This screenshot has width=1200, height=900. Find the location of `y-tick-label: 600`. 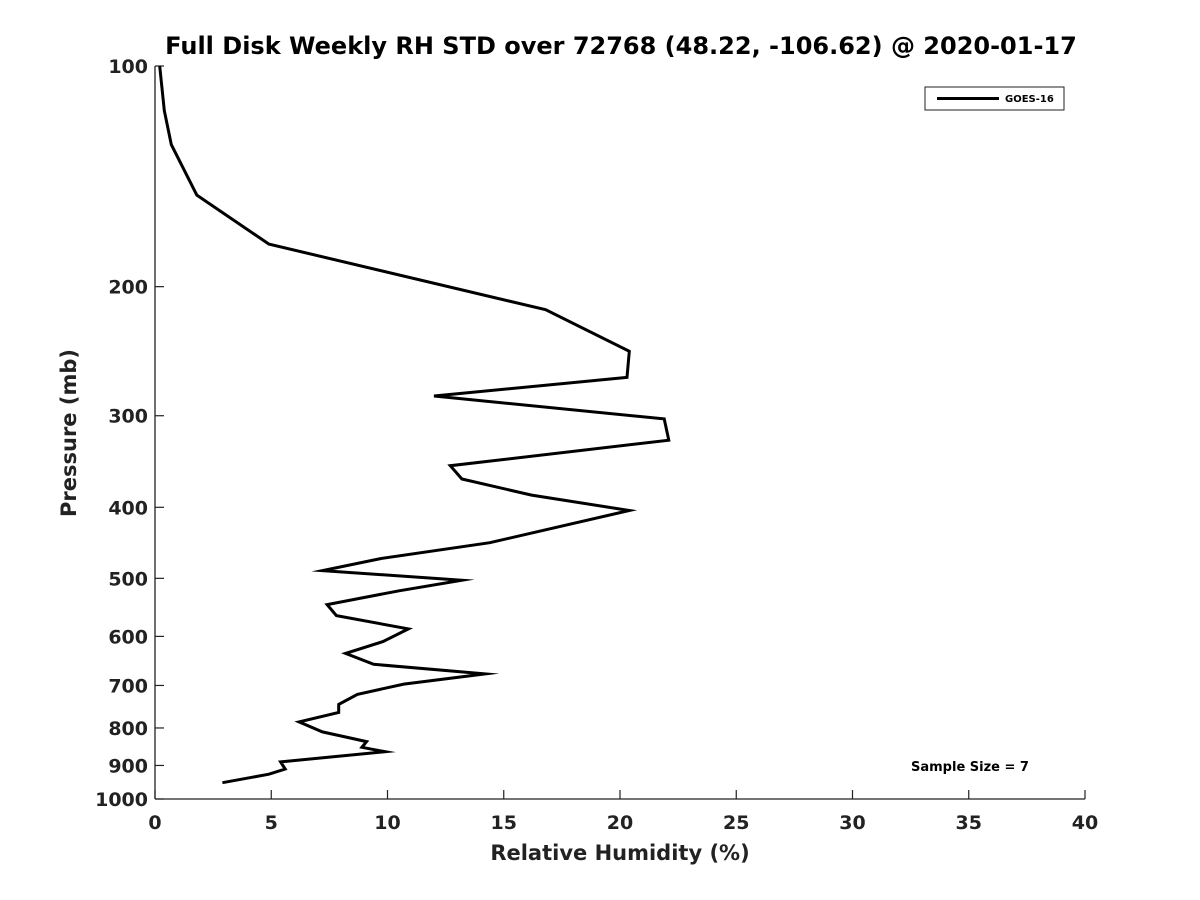

y-tick-label: 600 is located at coordinates (128, 637).